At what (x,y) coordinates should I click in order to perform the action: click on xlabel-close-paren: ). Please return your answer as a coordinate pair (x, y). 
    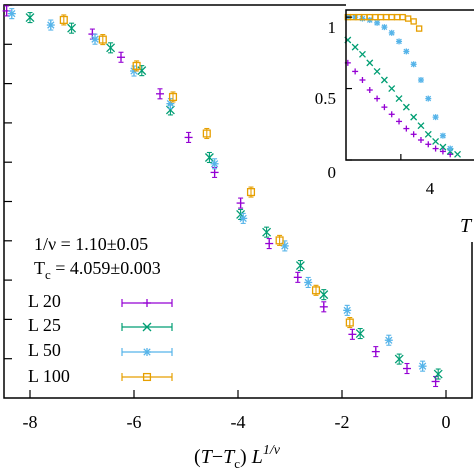
    Looking at the image, I should click on (243, 457).